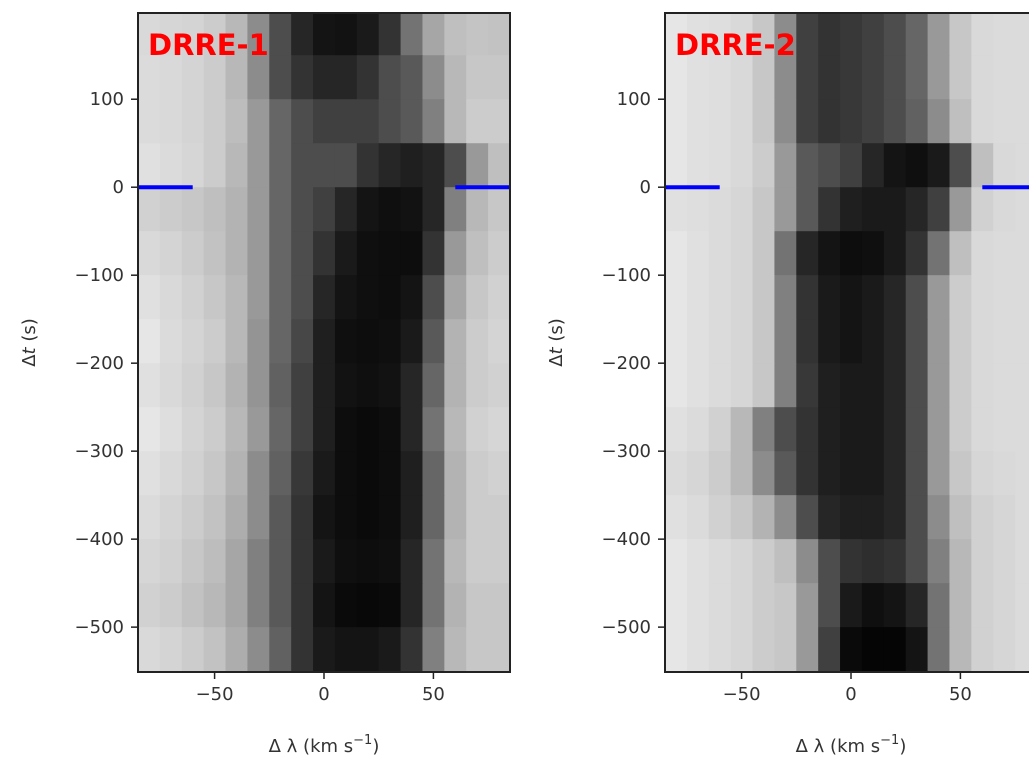 Image resolution: width=1029 pixels, height=760 pixels. What do you see at coordinates (29, 342) in the screenshot?
I see `y-axis-label: Δt (s)` at bounding box center [29, 342].